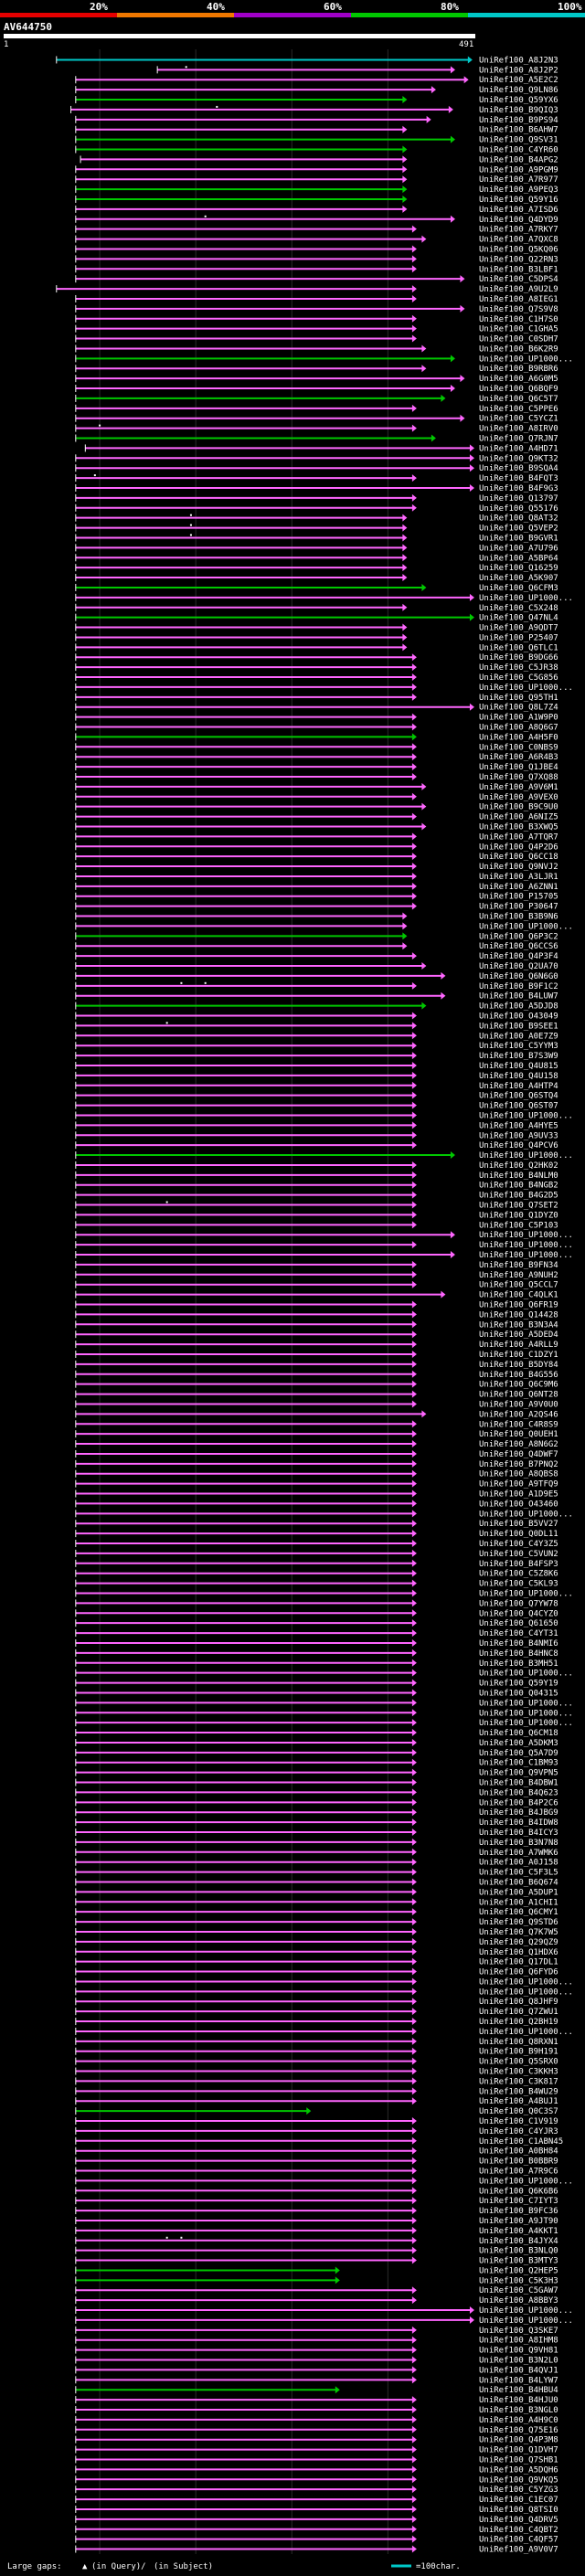 Image resolution: width=585 pixels, height=2576 pixels. Describe the element at coordinates (518, 519) in the screenshot. I see `hit-label: UniRef100_Q8AT32` at that location.